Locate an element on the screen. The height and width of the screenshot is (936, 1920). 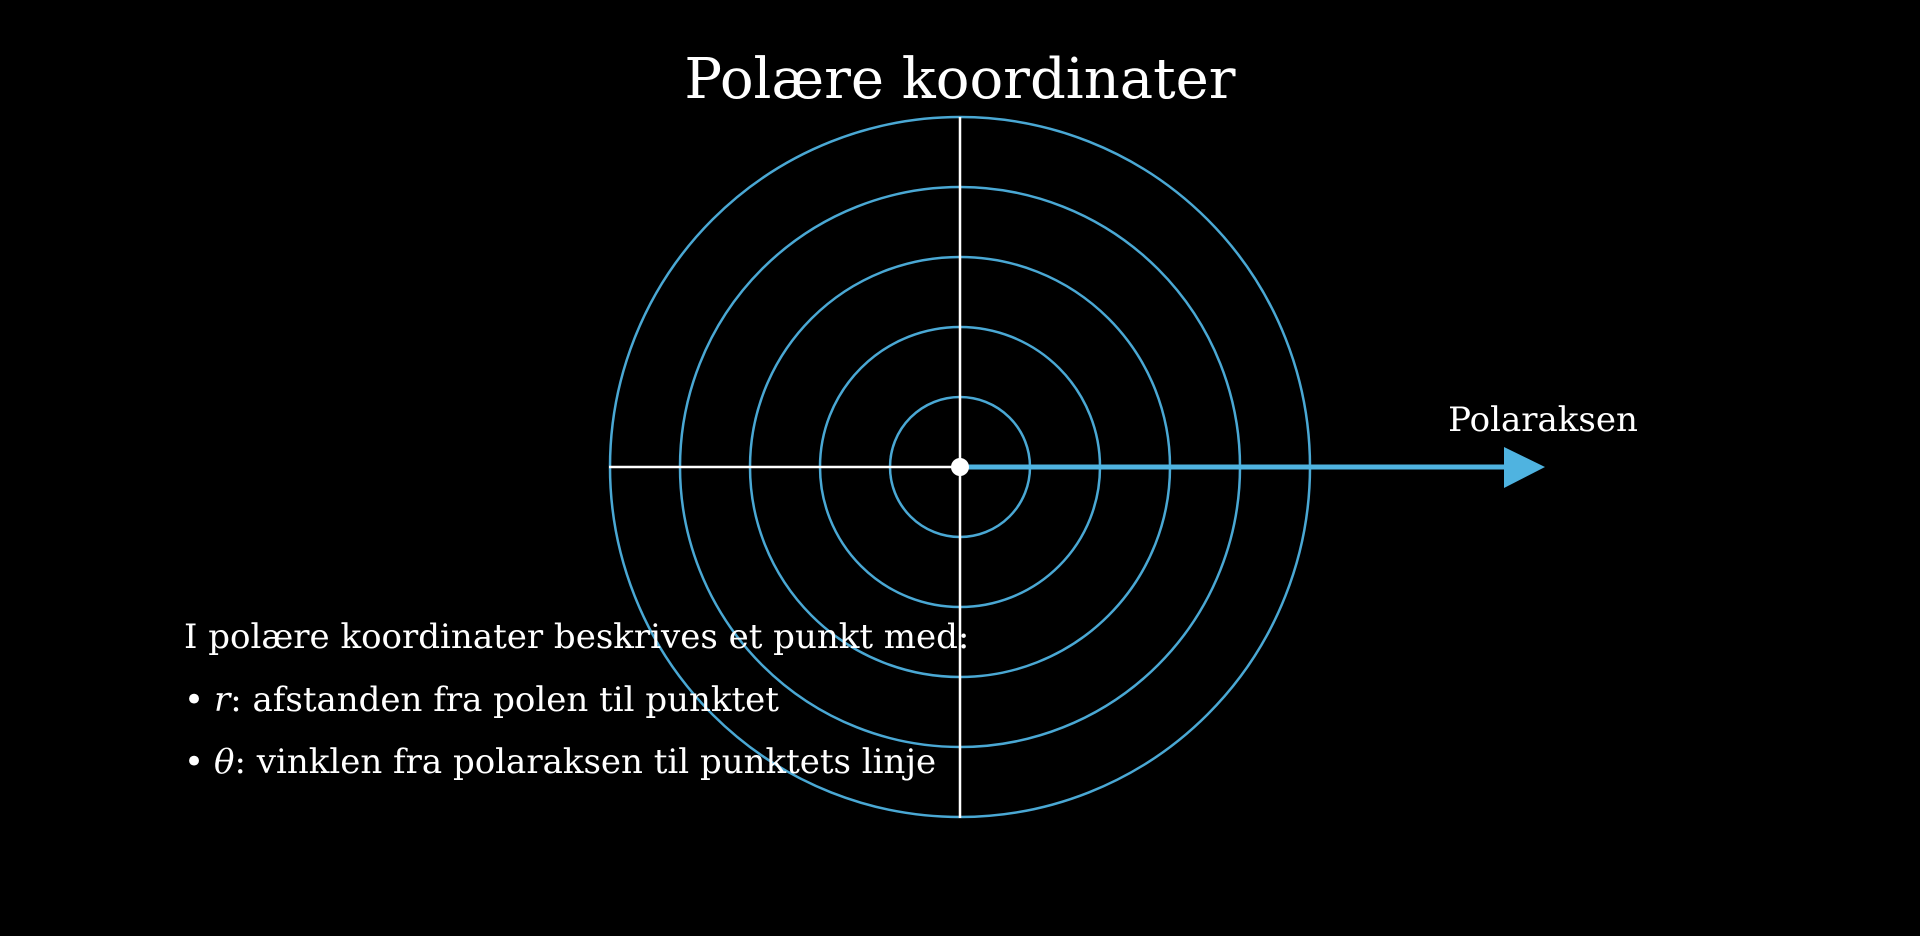
page-title: Polære koordinater is located at coordinates (959, 79).